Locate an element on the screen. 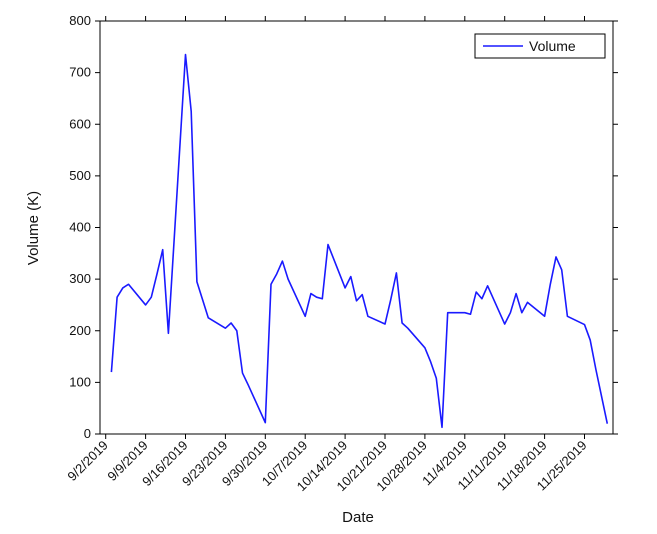 This screenshot has width=657, height=534. y-tick-label: 300 is located at coordinates (80, 278).